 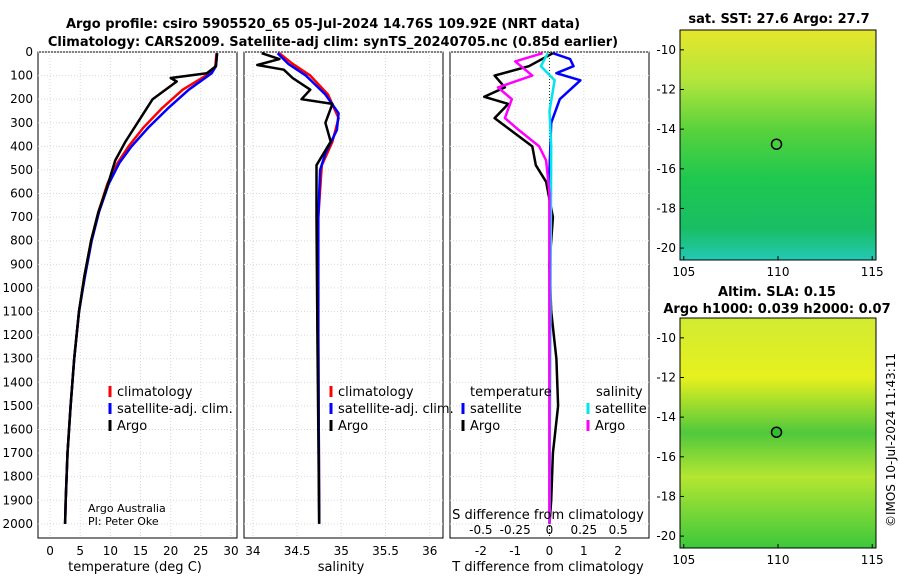 What do you see at coordinates (17, 312) in the screenshot?
I see `y-tick-label: 1100` at bounding box center [17, 312].